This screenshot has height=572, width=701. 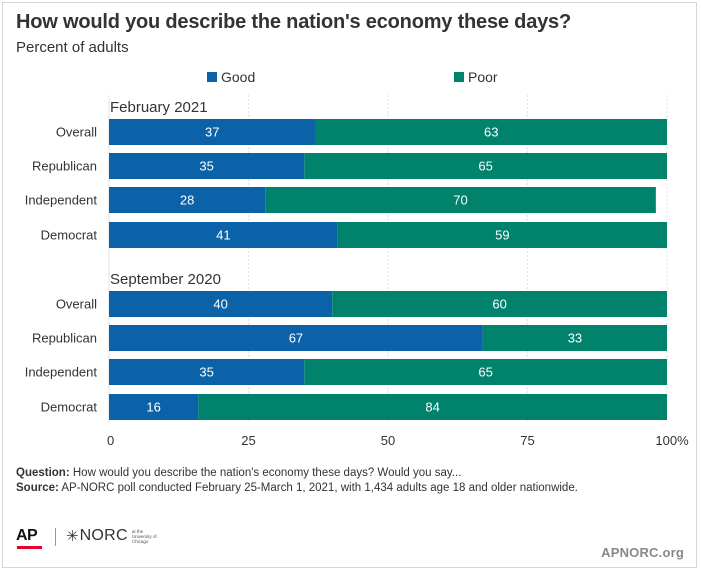 What do you see at coordinates (55, 537) in the screenshot?
I see `logo-divider` at bounding box center [55, 537].